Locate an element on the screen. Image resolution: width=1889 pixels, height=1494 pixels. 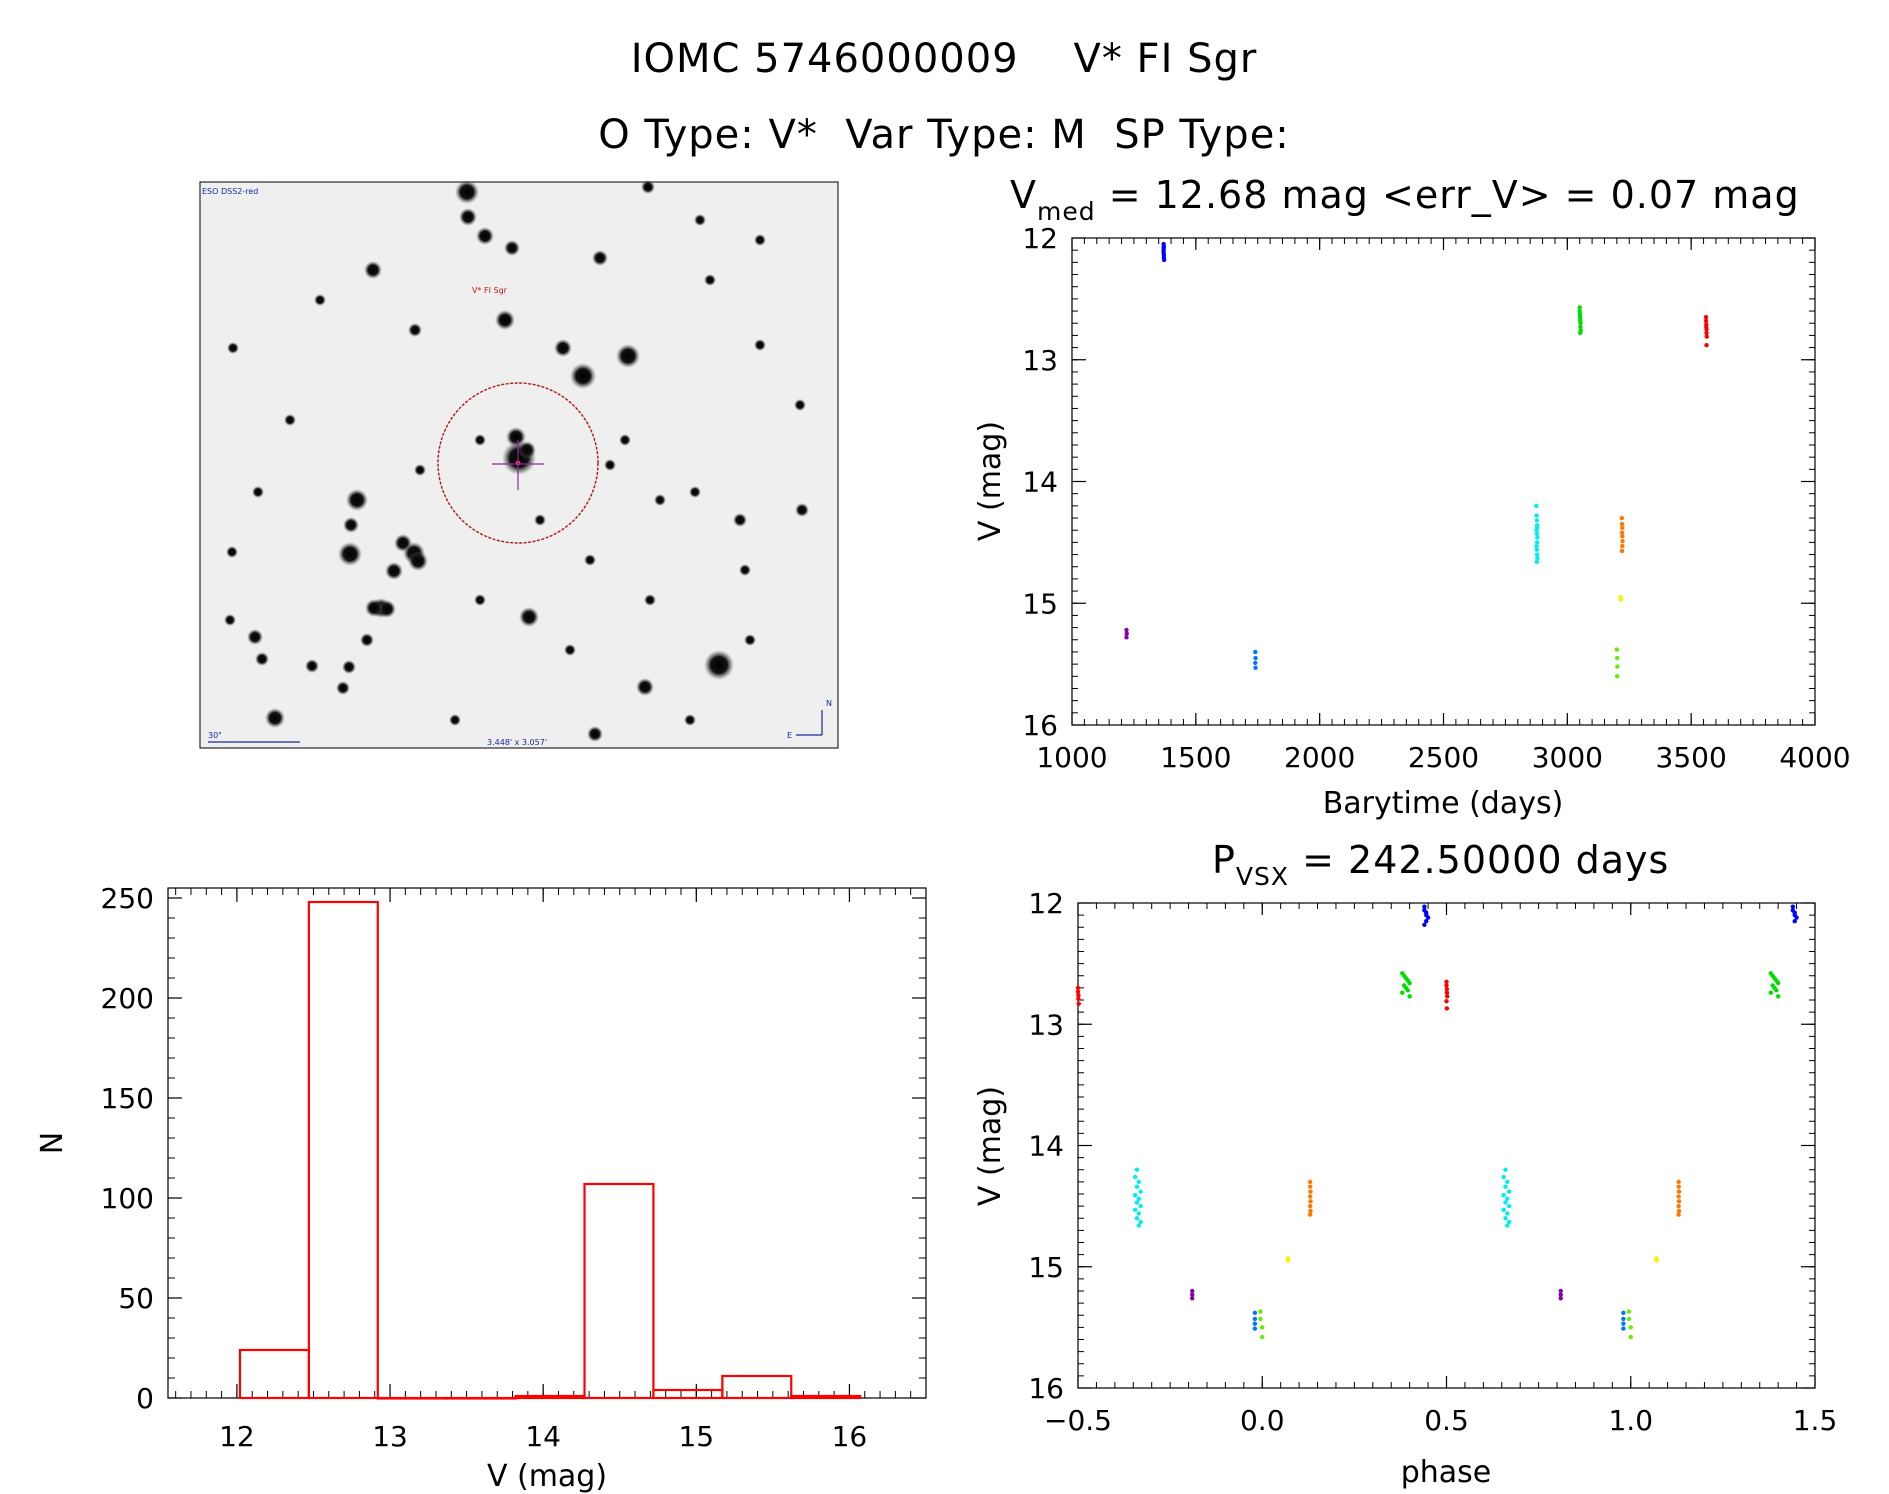
lightcurve-xtick-label-6: 4000 is located at coordinates (1814, 757).